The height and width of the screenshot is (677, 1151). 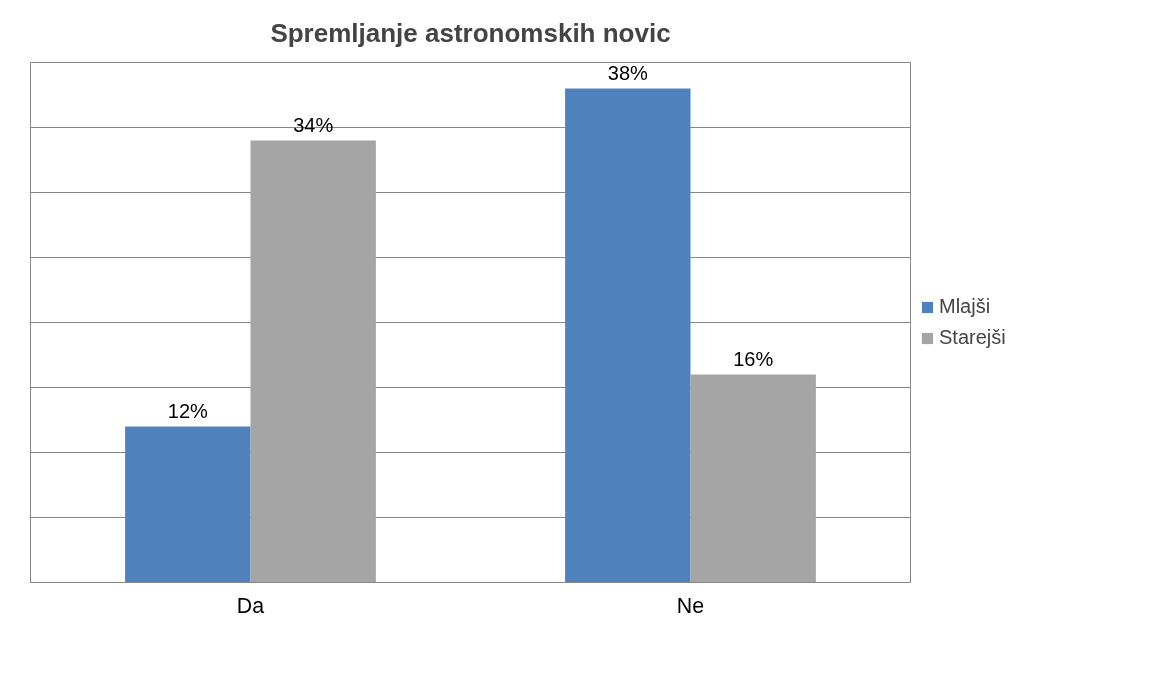 What do you see at coordinates (753, 358) in the screenshot?
I see `data-label: 16%` at bounding box center [753, 358].